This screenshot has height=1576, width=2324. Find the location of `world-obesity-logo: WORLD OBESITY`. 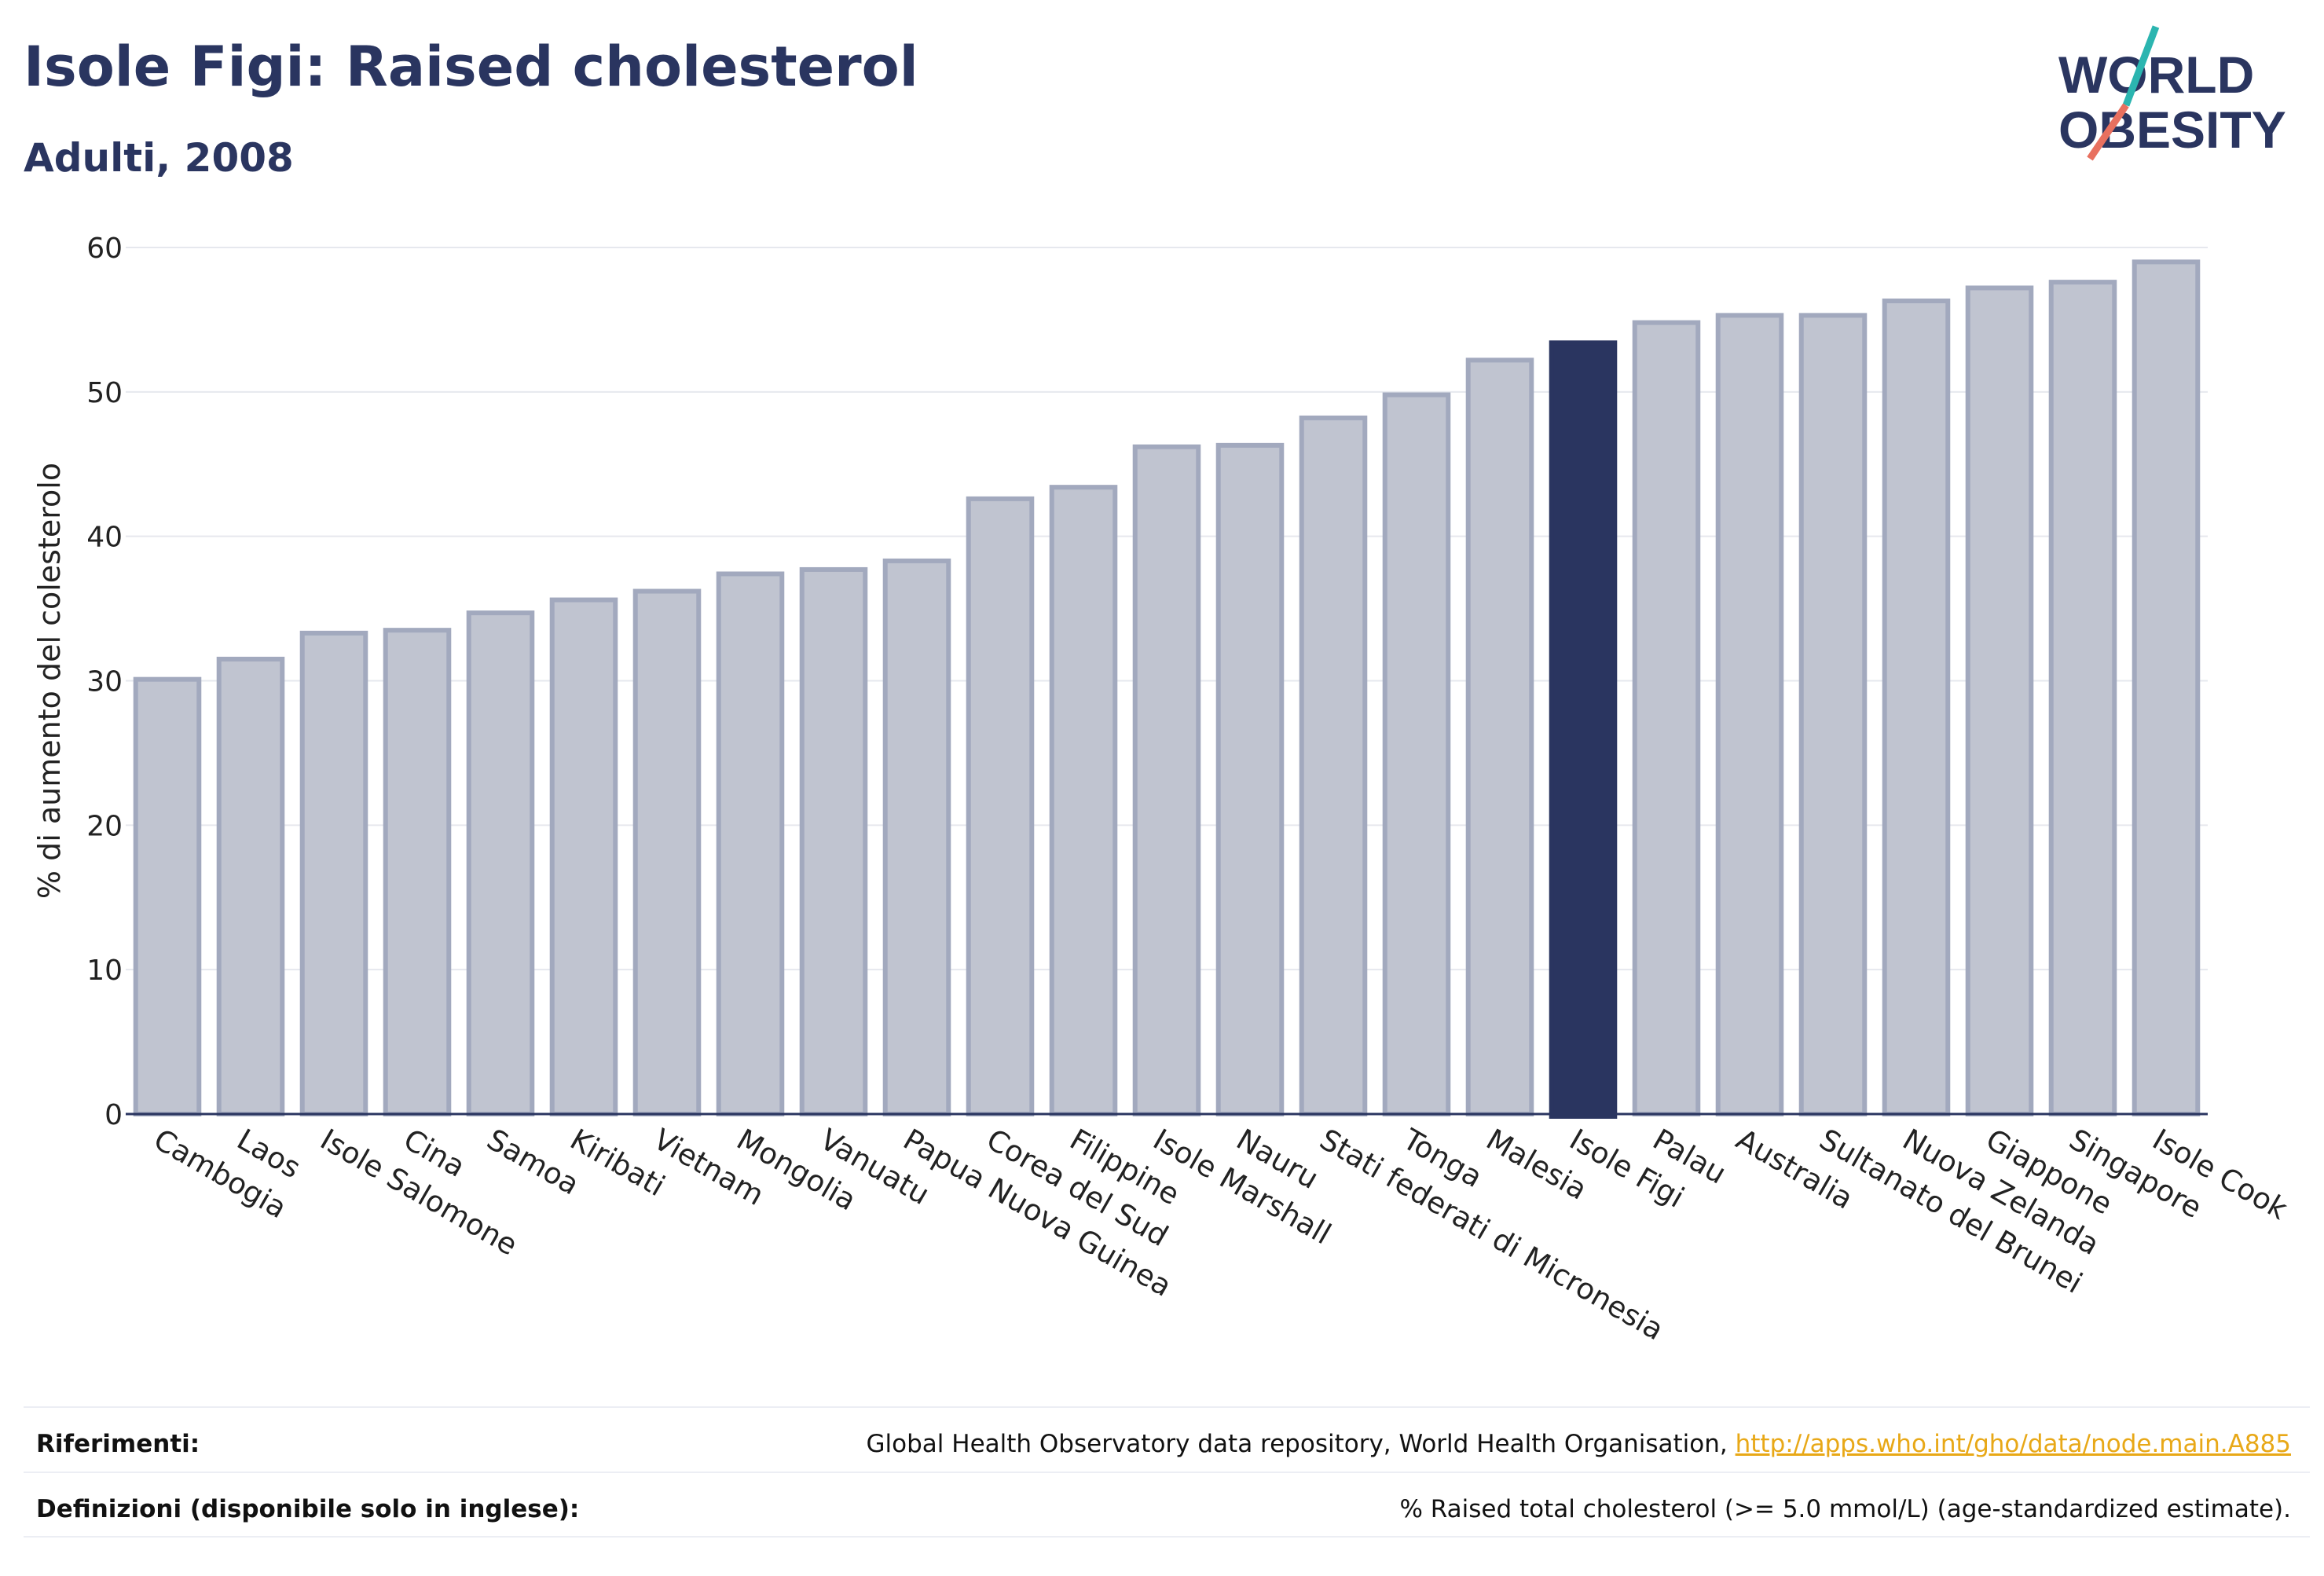

world-obesity-logo: WORLD OBESITY is located at coordinates (2172, 93).